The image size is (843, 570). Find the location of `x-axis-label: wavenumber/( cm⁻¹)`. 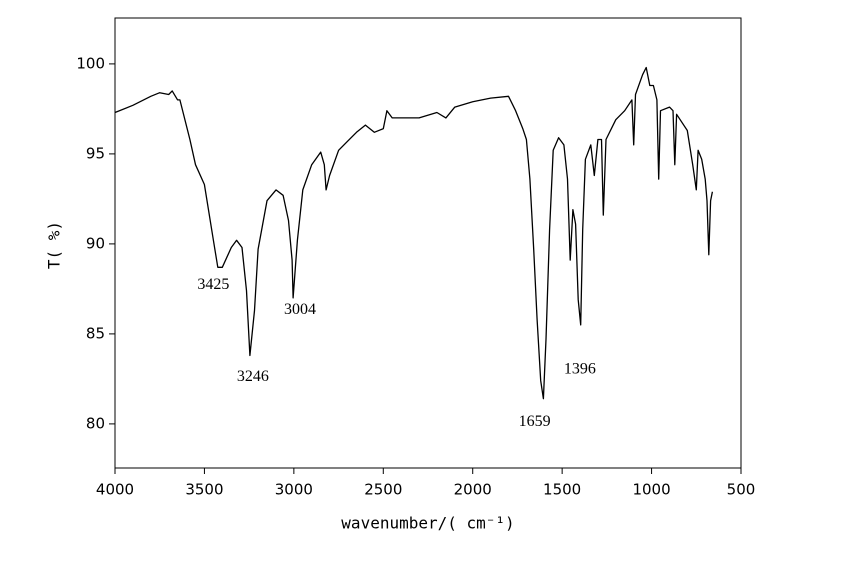

x-axis-label: wavenumber/( cm⁻¹) is located at coordinates (427, 523).